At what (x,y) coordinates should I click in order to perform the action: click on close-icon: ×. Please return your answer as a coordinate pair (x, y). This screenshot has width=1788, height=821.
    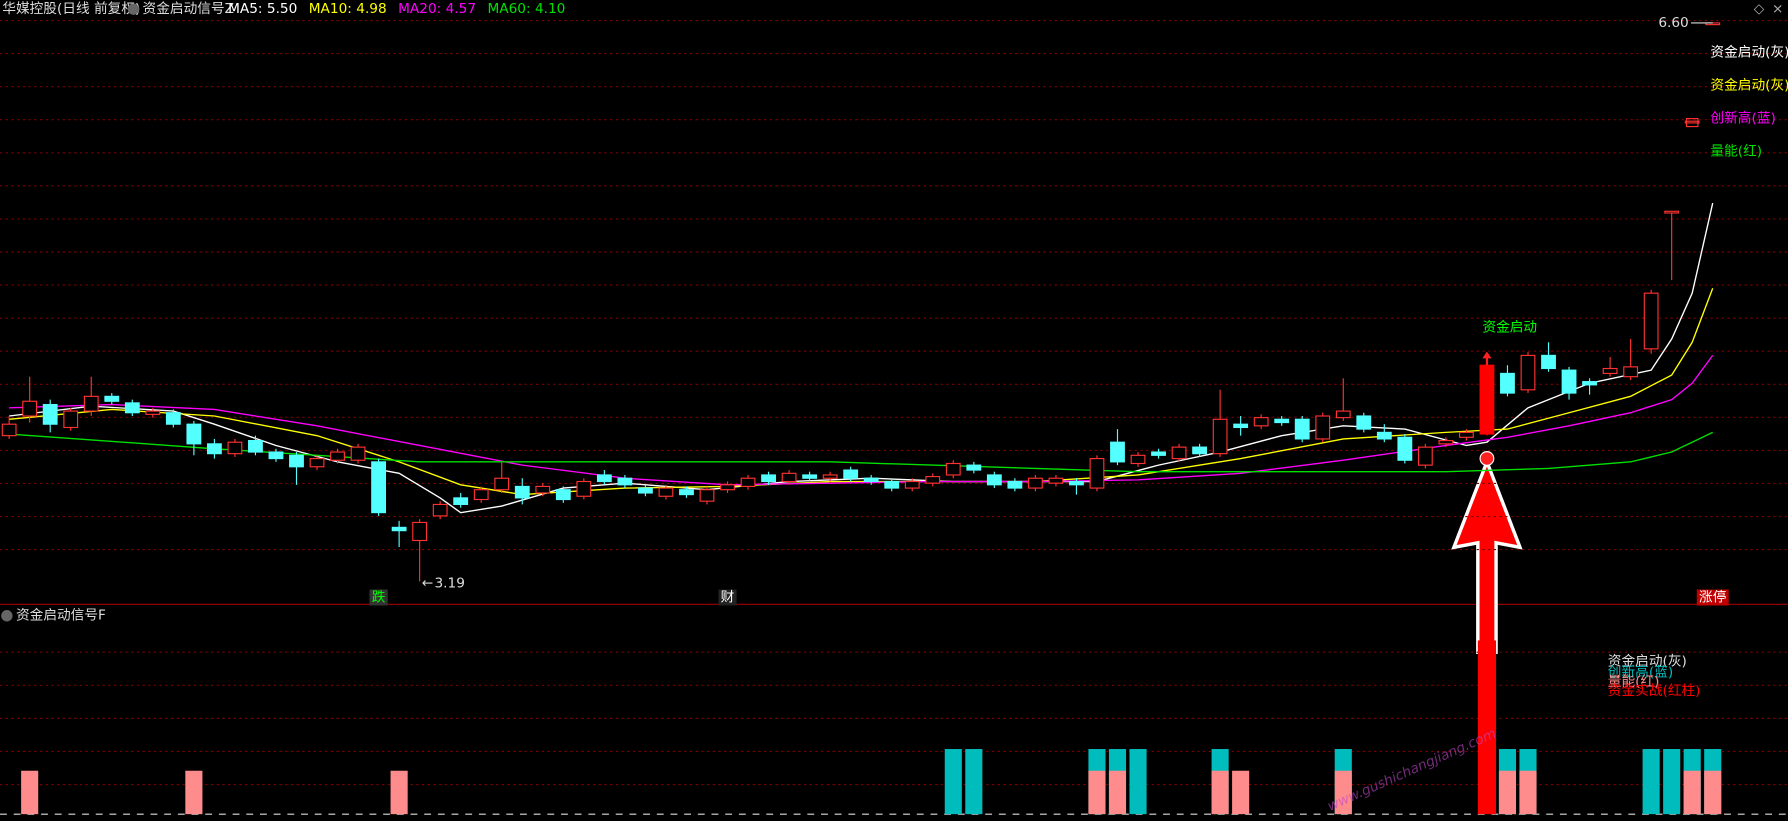
    Looking at the image, I should click on (1777, 9).